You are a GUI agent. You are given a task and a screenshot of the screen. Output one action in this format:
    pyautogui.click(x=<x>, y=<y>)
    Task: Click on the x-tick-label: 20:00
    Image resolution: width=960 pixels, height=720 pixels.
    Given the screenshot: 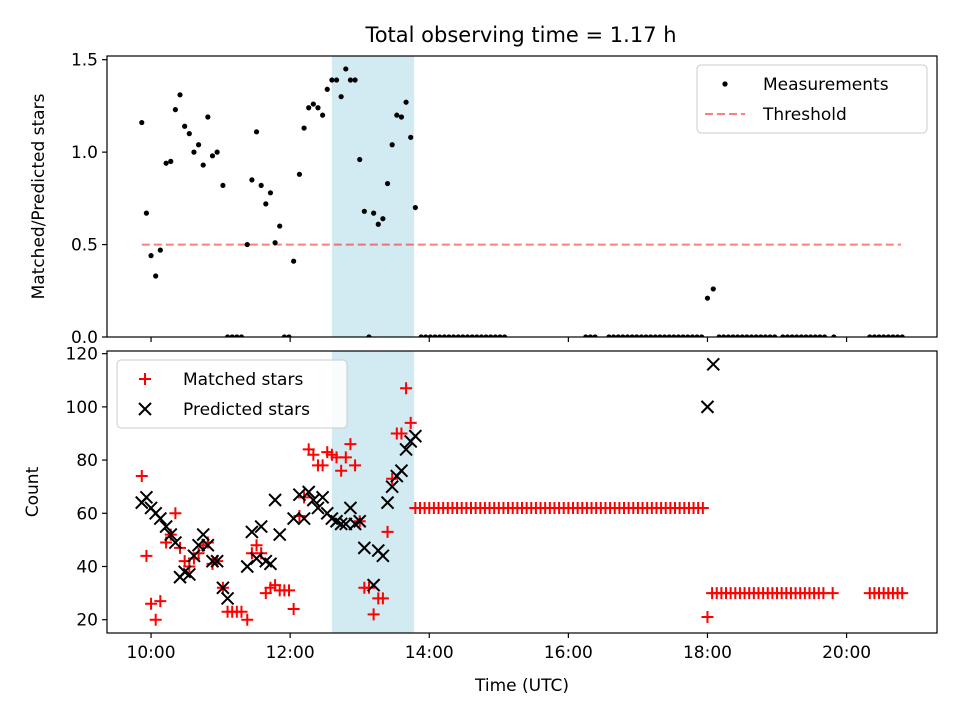 What is the action you would take?
    pyautogui.click(x=846, y=653)
    